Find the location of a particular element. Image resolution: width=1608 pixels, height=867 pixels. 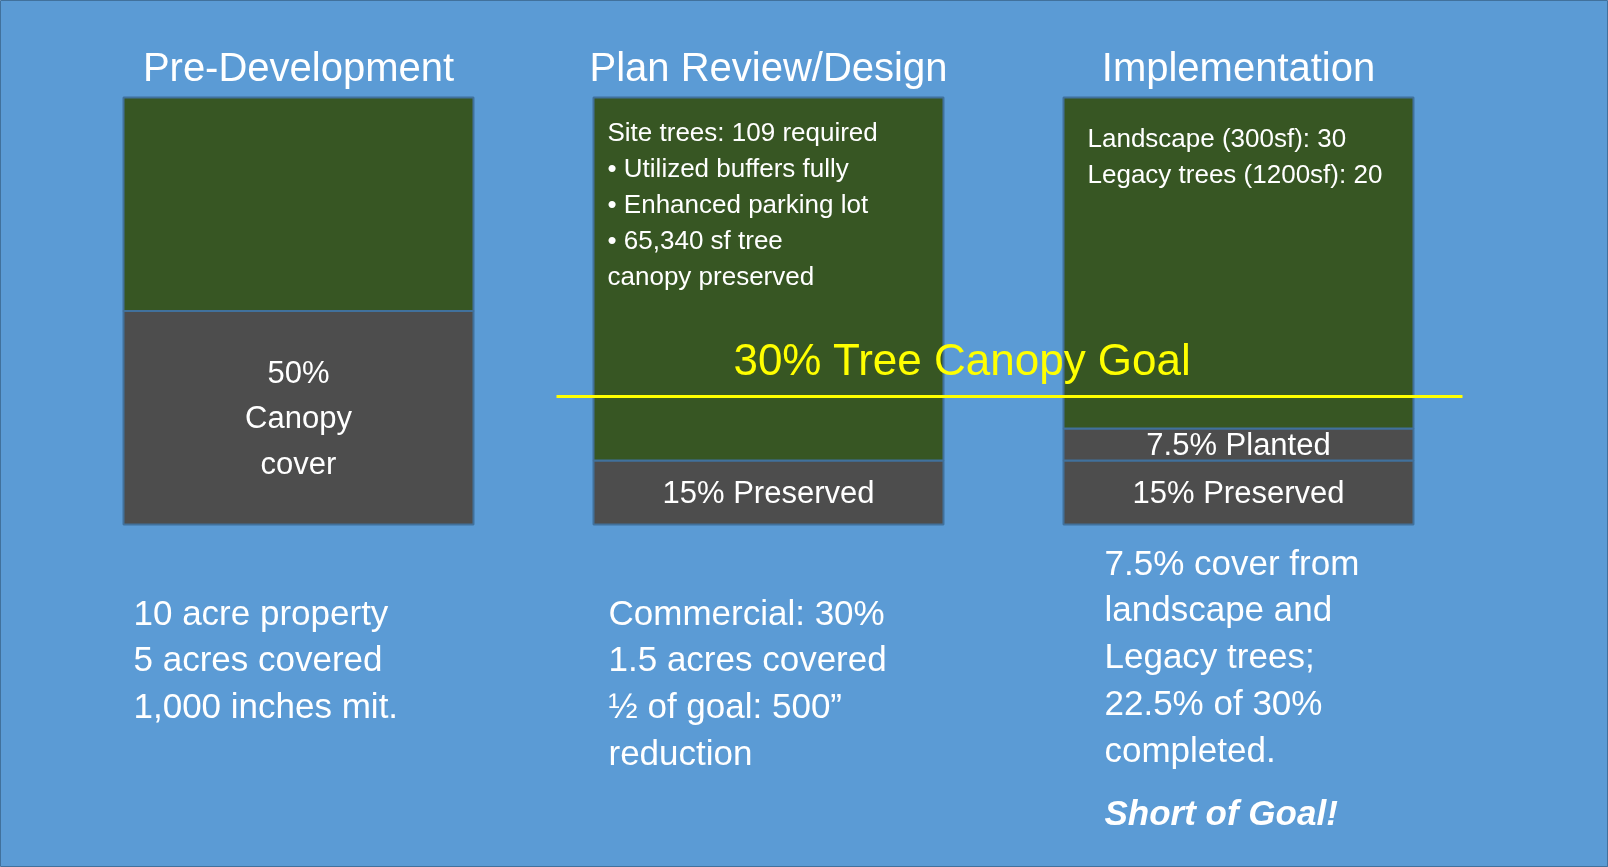

text: 7.5% cover from landscape and Legacy trees; 22.5% of 30% completed. is located at coordinates (1232, 655).